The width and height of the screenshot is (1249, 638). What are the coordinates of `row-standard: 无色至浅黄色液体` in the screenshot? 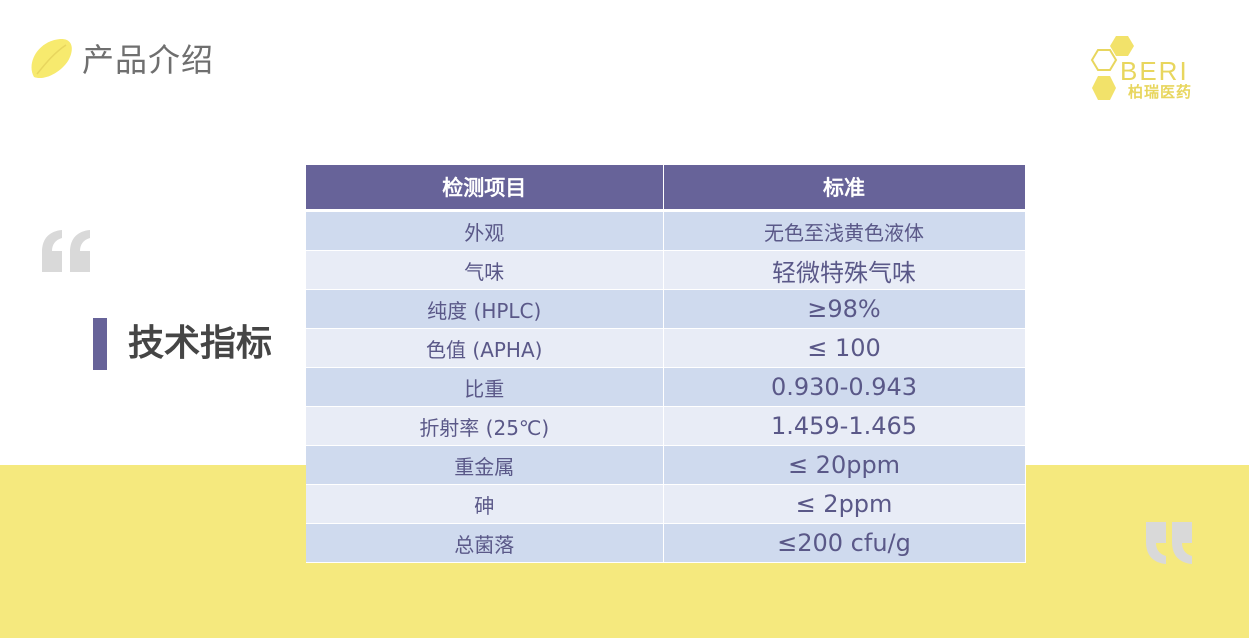 It's located at (844, 230).